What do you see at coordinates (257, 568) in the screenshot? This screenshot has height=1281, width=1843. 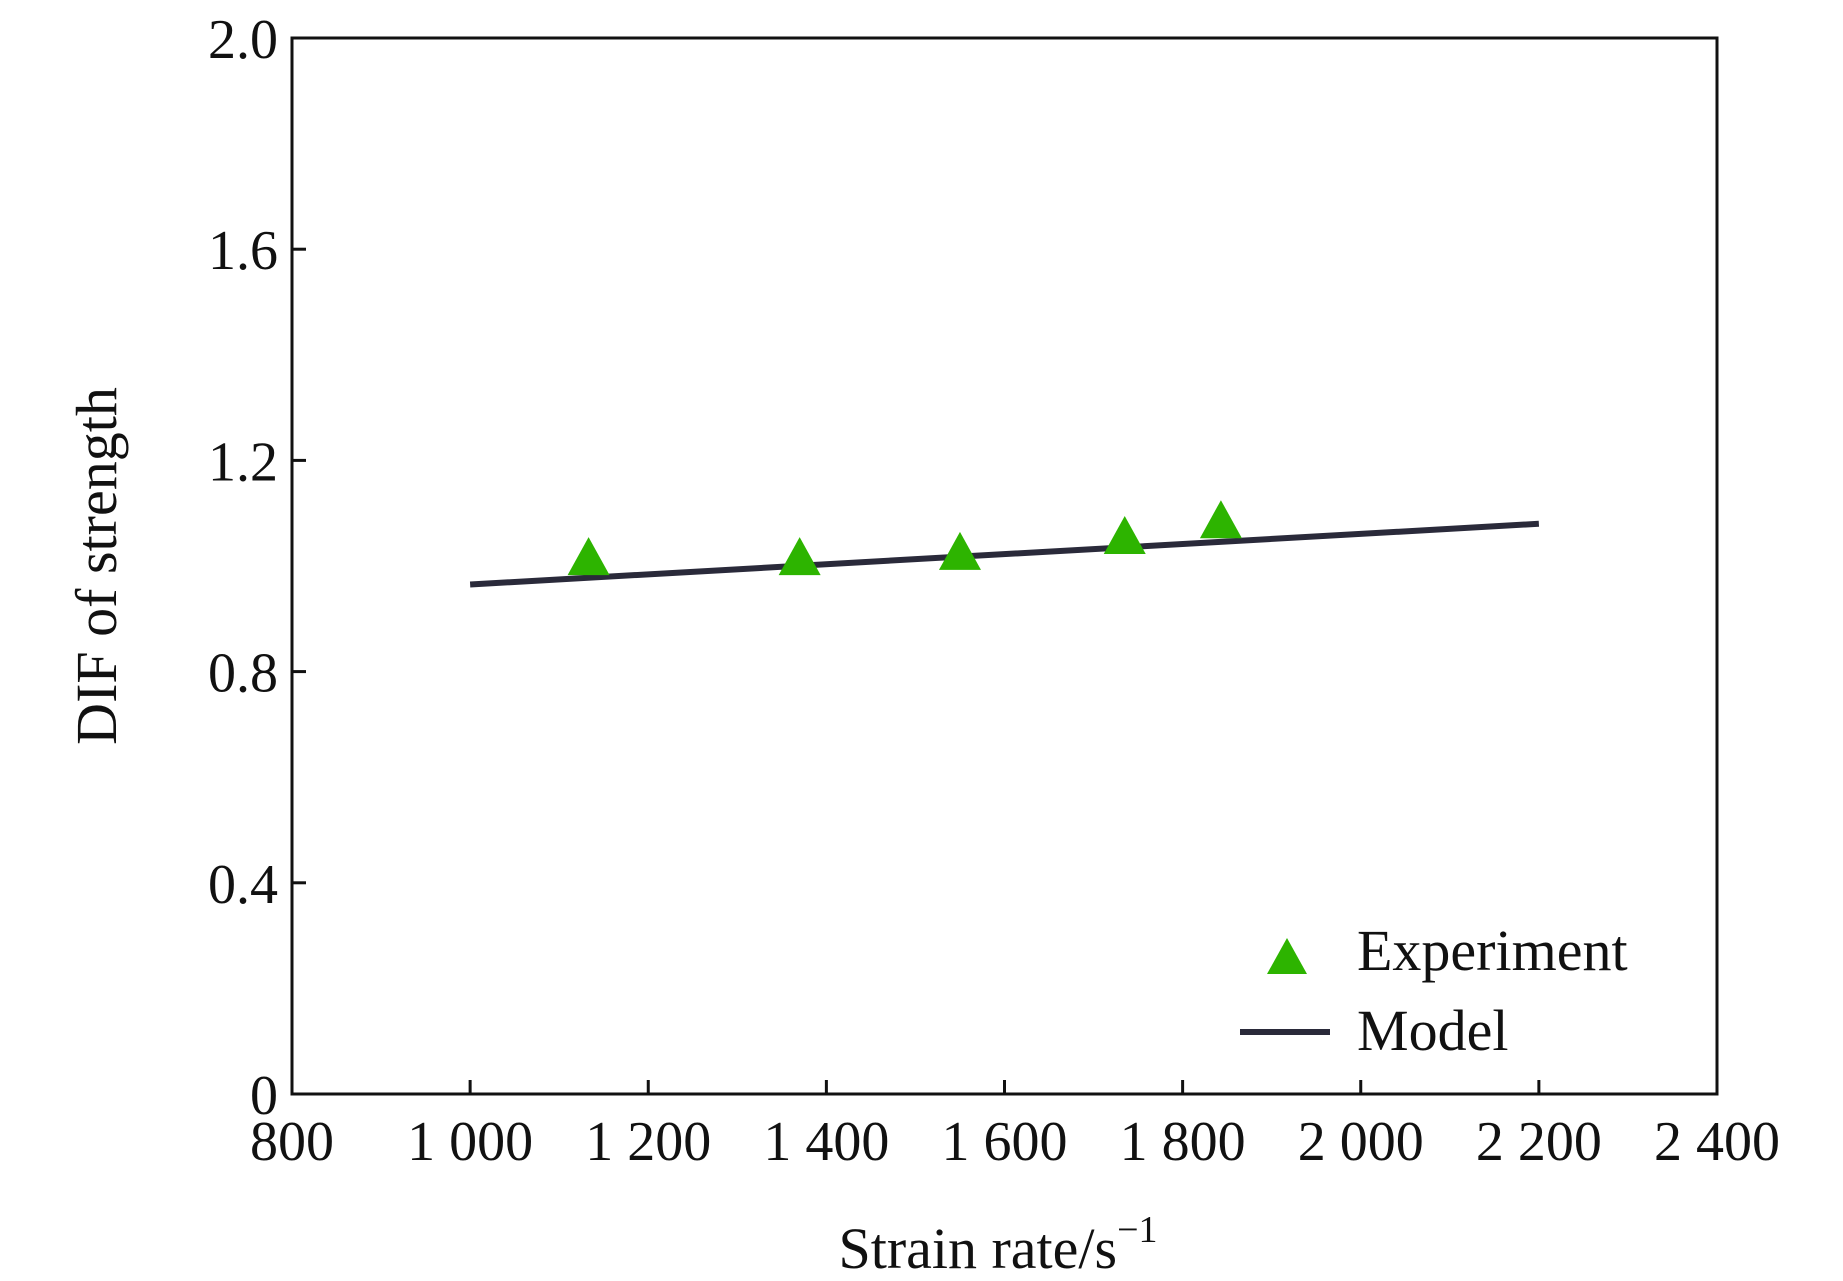 I see `y-axis: 0 0.4 0.8 1.2 1.6 2.0` at bounding box center [257, 568].